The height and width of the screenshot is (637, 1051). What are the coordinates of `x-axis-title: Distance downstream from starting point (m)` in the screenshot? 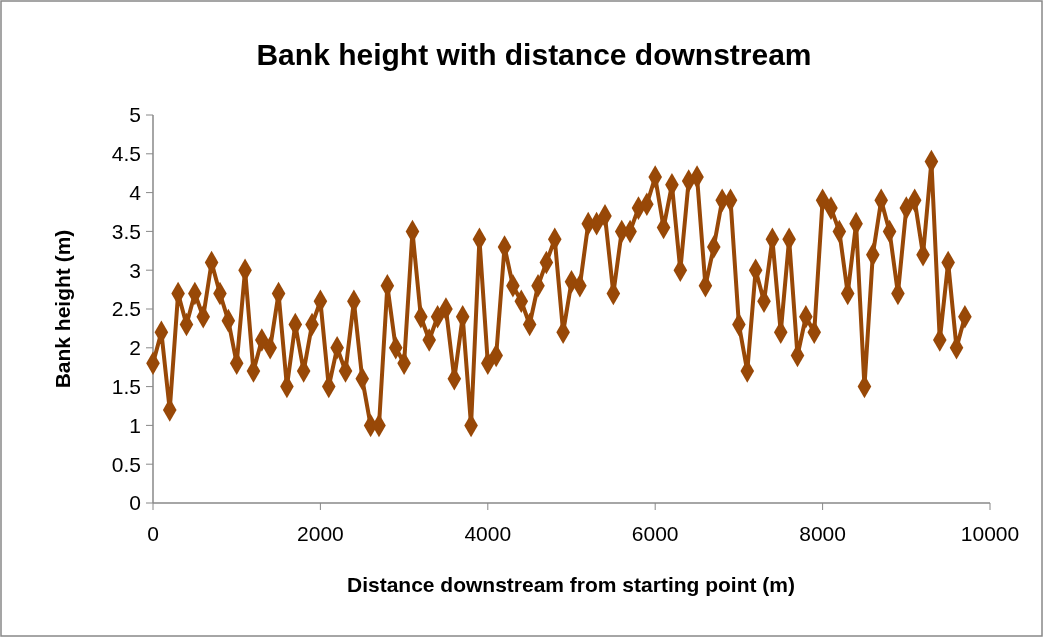 It's located at (571, 584).